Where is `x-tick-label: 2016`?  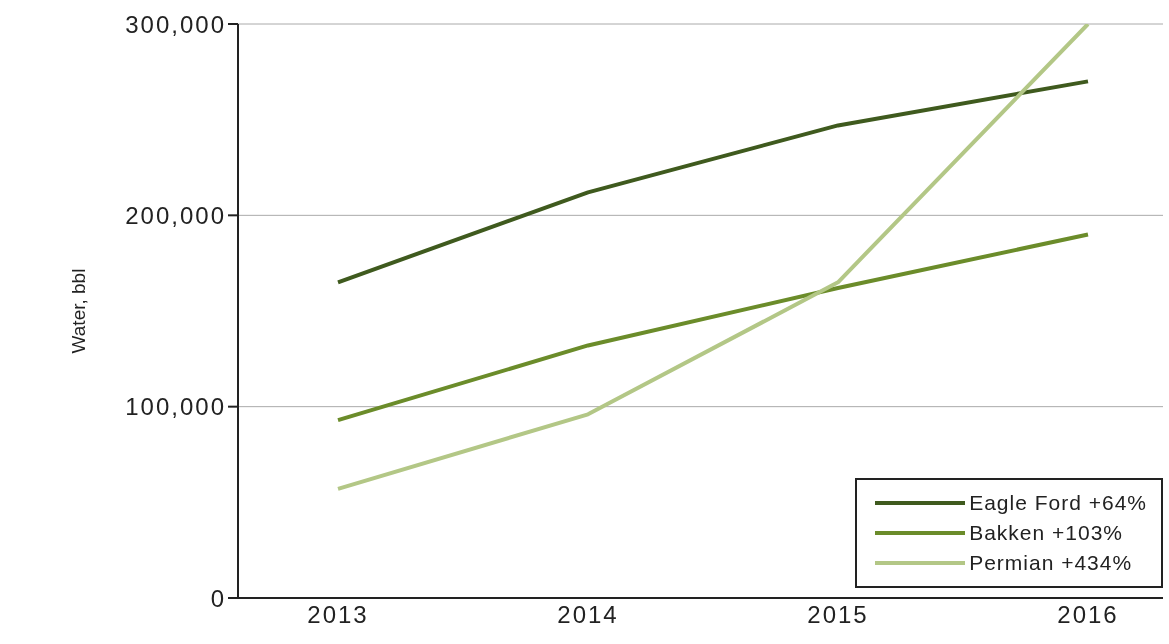
x-tick-label: 2016 is located at coordinates (1088, 615).